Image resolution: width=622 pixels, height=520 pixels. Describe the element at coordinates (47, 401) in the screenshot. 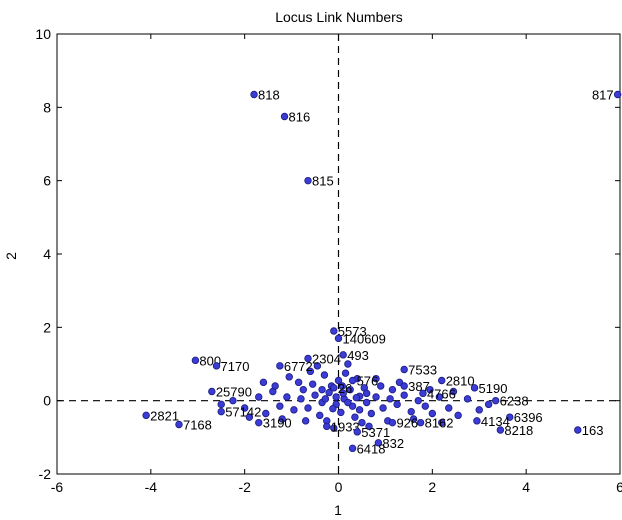

I see `y-tick-label: 0` at that location.